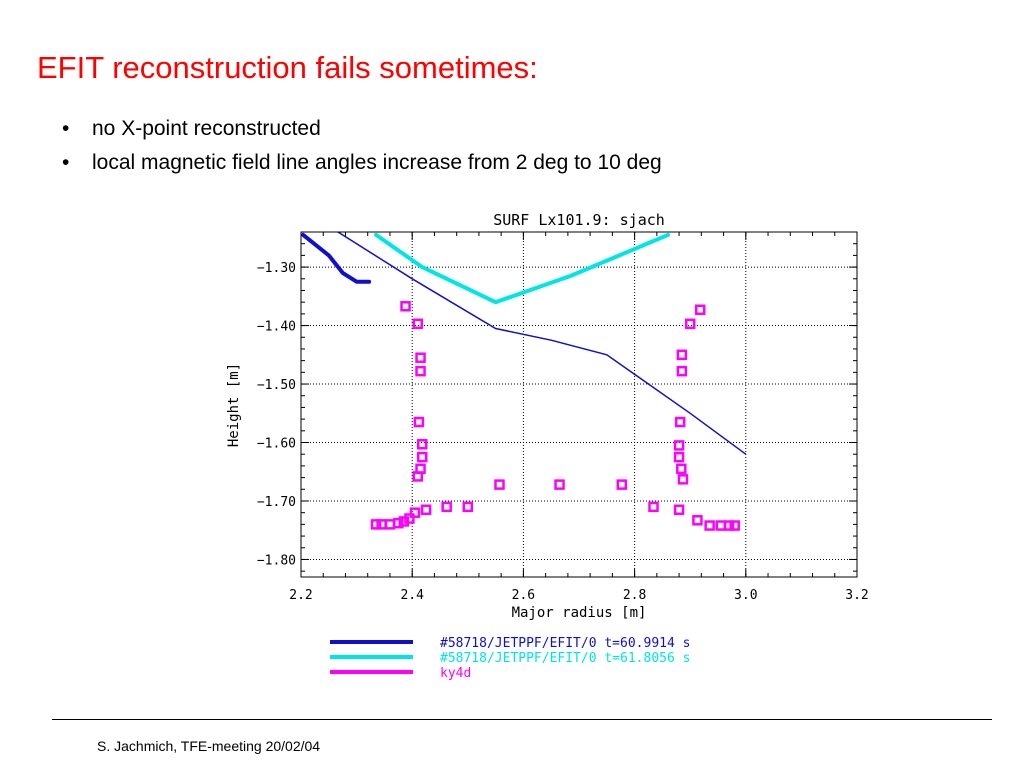 The width and height of the screenshot is (1024, 768). I want to click on y-tick-label: −1.60, so click(276, 444).